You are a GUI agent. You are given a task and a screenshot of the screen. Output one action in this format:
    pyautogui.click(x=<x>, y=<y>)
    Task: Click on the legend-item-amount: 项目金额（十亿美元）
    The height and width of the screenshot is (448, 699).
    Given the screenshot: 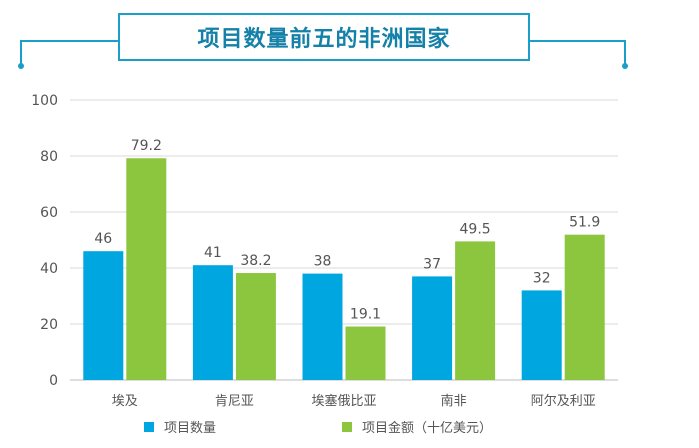 What is the action you would take?
    pyautogui.click(x=417, y=426)
    